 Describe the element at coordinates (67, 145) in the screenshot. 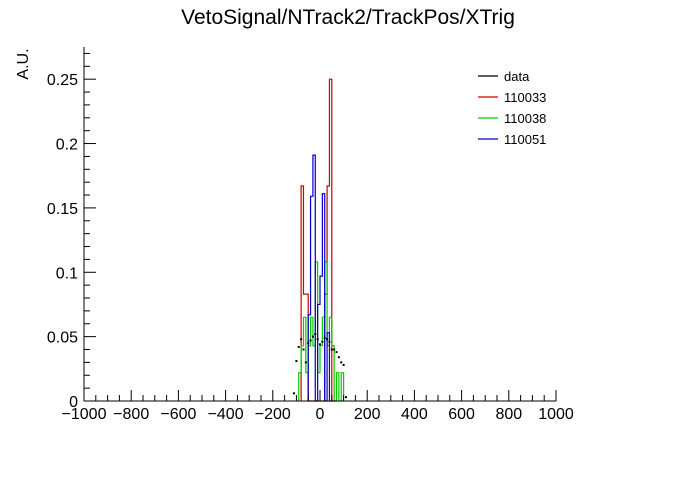

I see `y-tick-label: 0.2` at that location.